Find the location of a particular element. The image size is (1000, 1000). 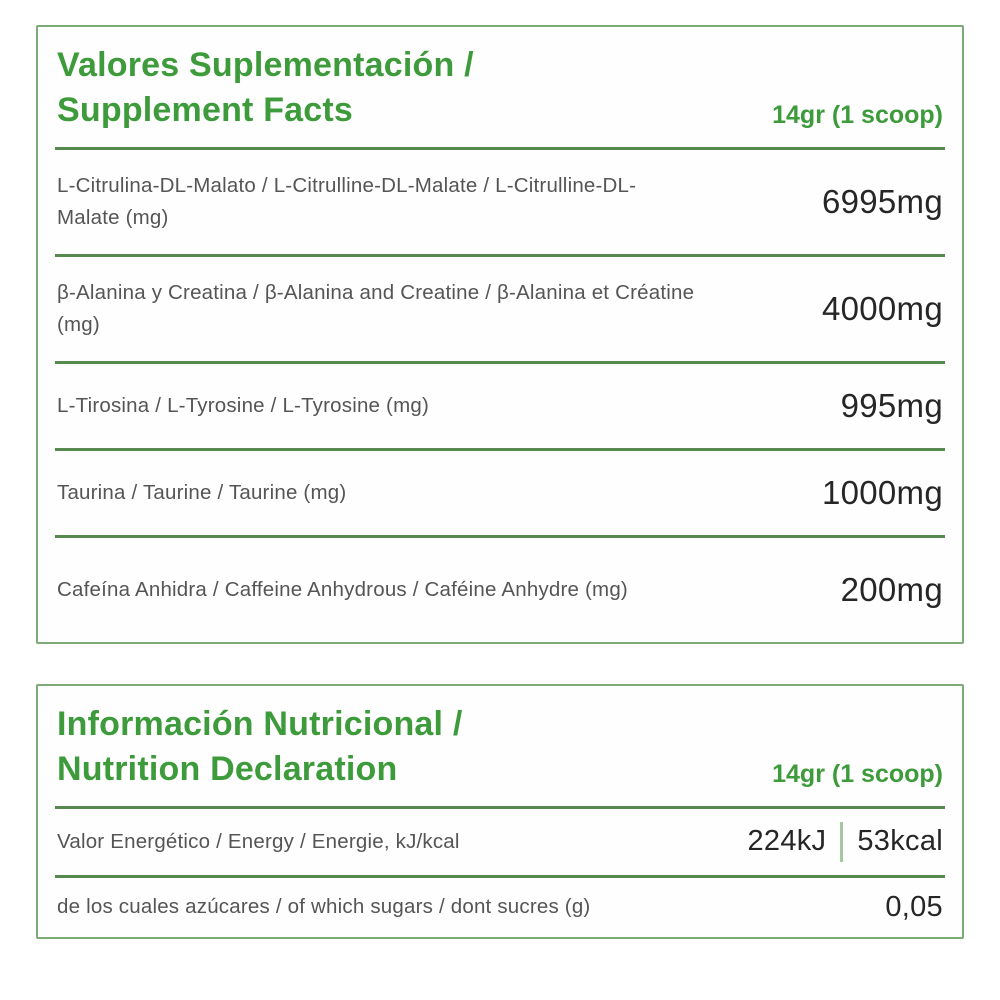

ingredient-label: Taurina / Taurine / Taurine (mg) is located at coordinates (202, 492).